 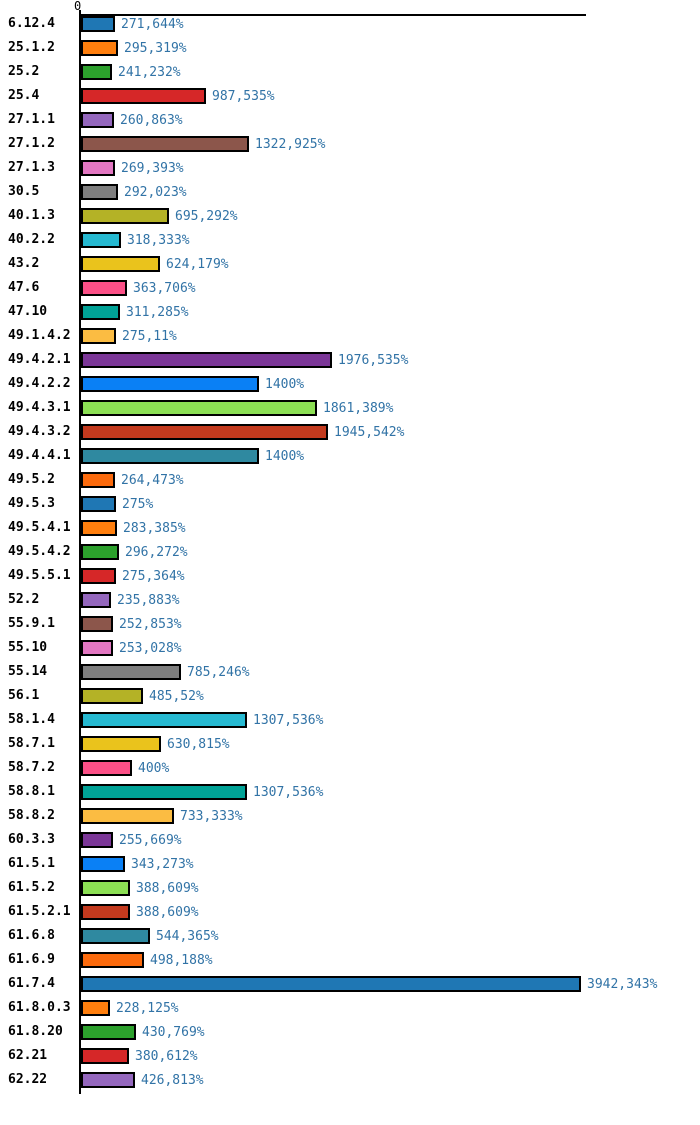 What do you see at coordinates (350, 888) in the screenshot?
I see `bar-row: 61.5.2 388,609%` at bounding box center [350, 888].